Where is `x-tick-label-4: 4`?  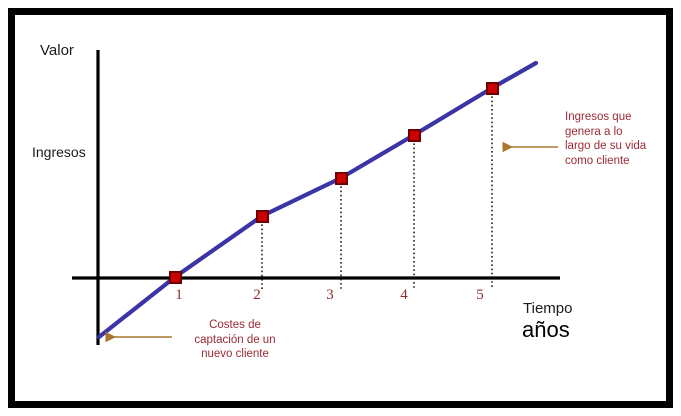
x-tick-label-4: 4 is located at coordinates (404, 295).